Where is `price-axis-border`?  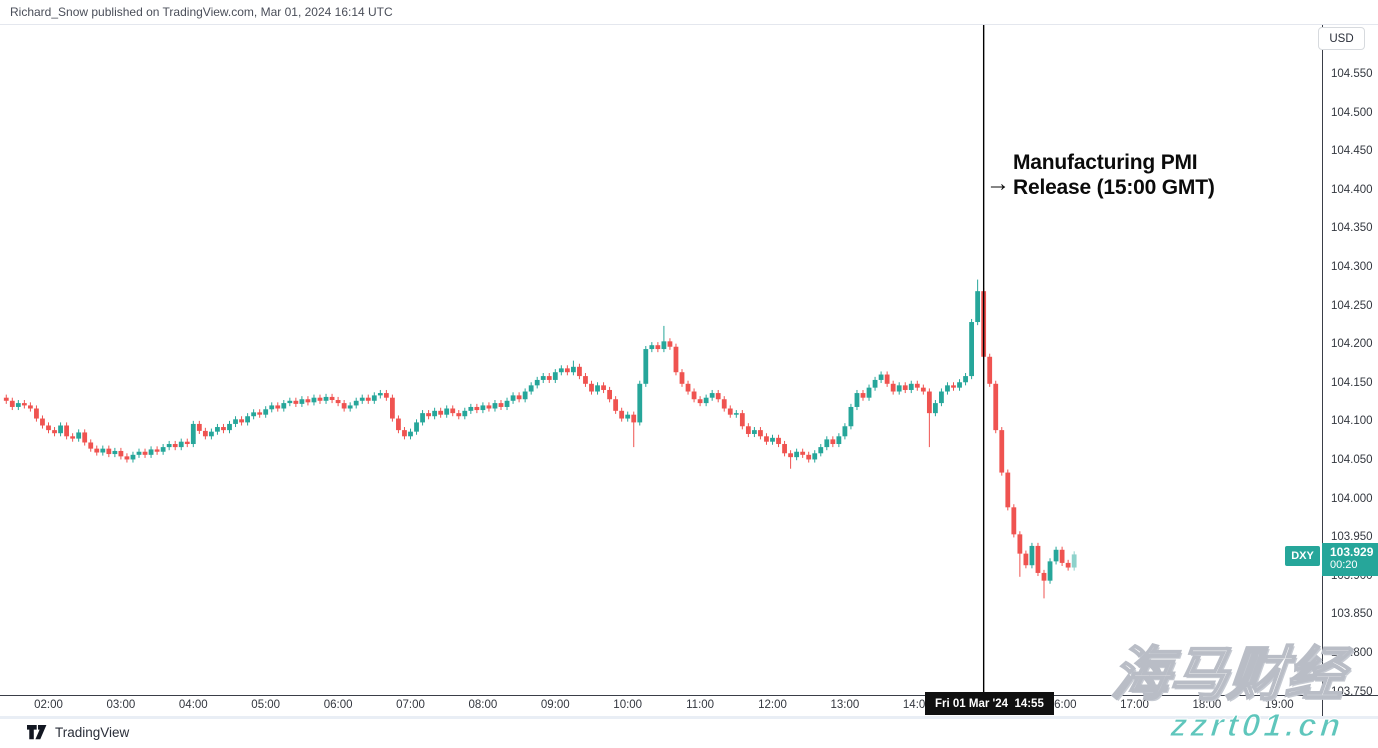 price-axis-border is located at coordinates (1322, 370).